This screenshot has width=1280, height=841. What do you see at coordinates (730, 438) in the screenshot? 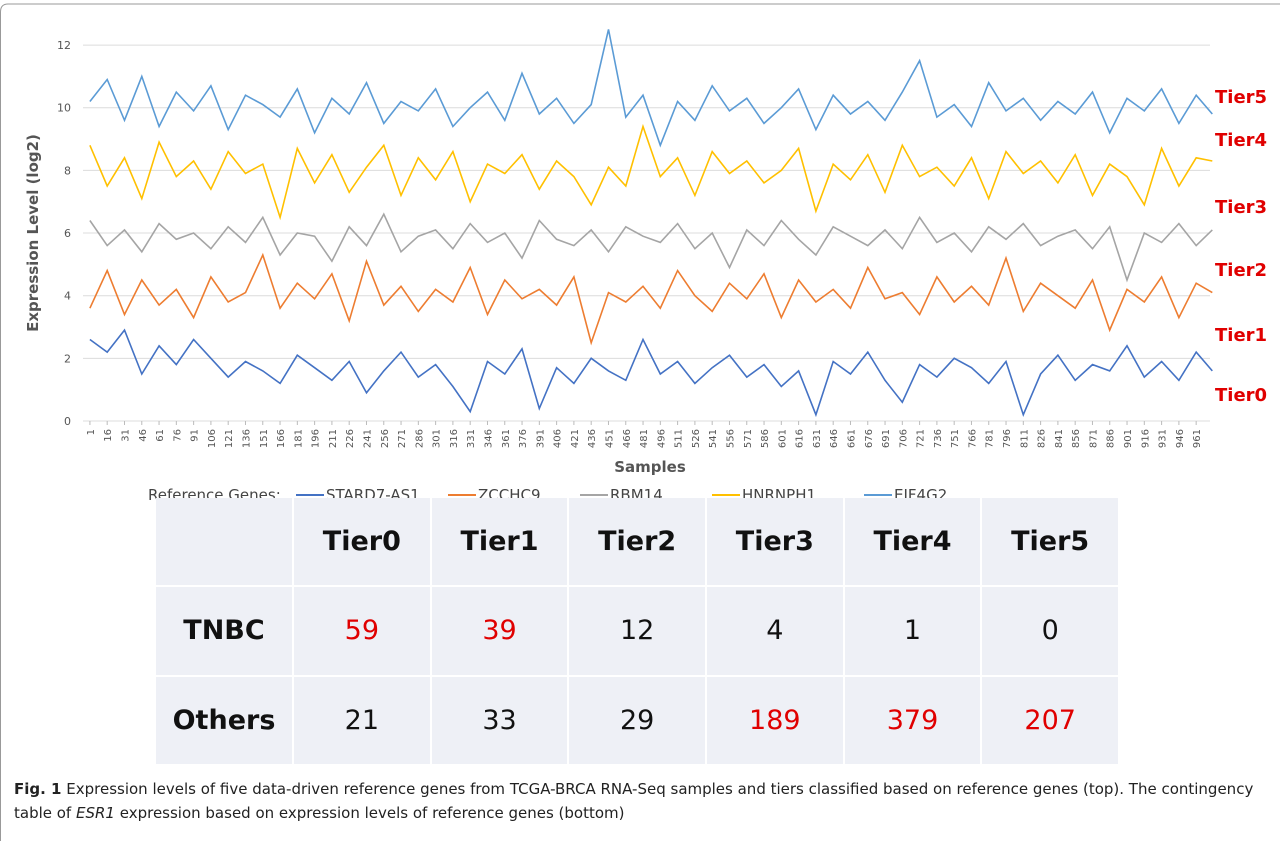
I see `x-tick-label: 556` at bounding box center [730, 438].